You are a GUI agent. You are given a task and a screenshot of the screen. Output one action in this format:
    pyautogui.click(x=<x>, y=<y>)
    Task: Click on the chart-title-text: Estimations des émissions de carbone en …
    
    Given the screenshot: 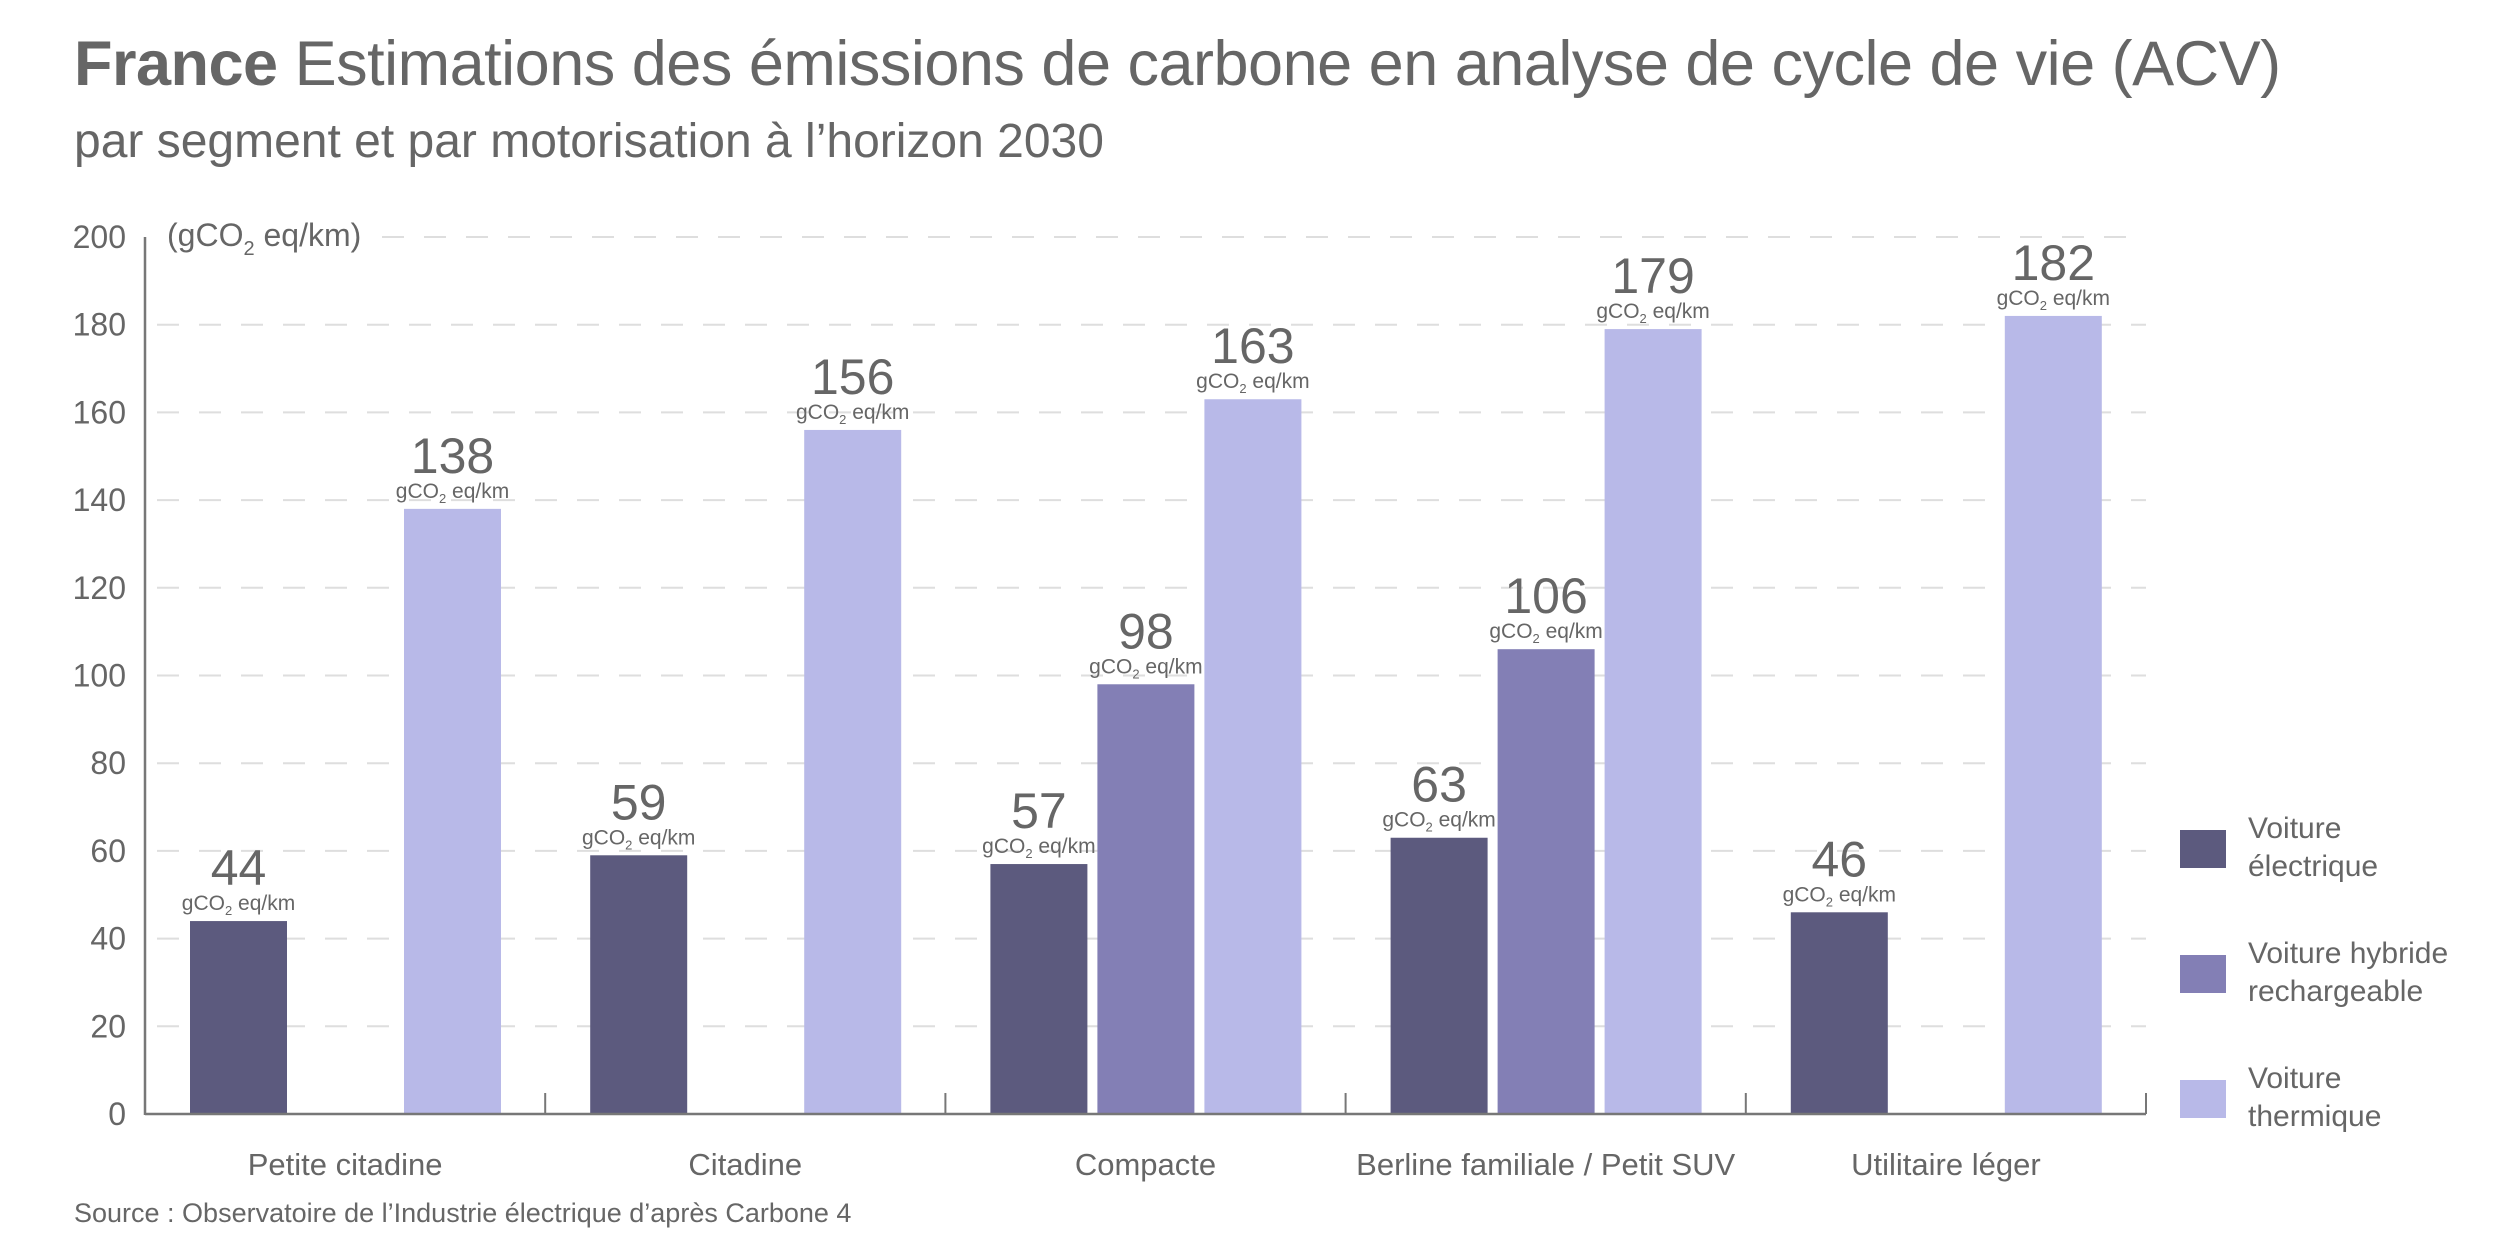 What is the action you would take?
    pyautogui.click(x=1288, y=64)
    